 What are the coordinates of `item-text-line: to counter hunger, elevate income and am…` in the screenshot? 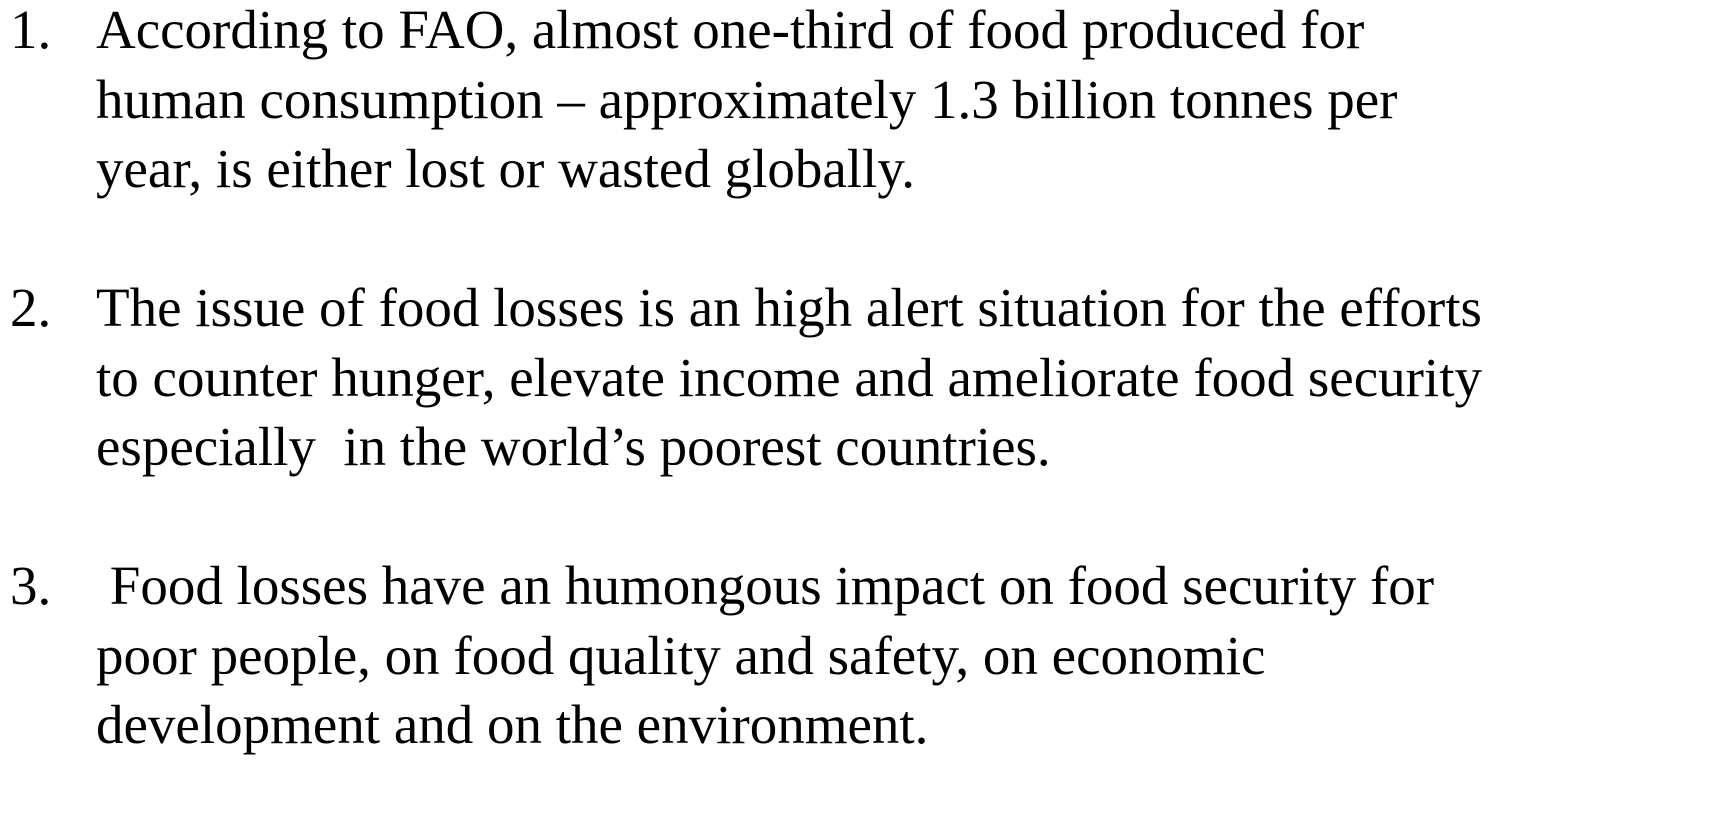 It's located at (789, 377).